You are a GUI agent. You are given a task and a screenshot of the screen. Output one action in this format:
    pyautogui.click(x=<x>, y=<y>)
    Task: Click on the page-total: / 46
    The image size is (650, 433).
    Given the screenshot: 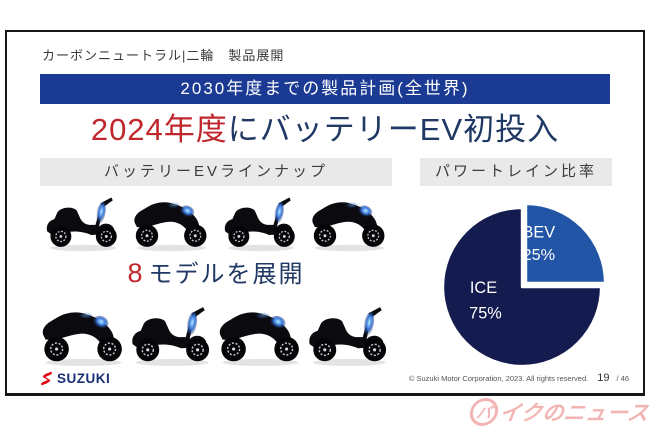 What is the action you would take?
    pyautogui.click(x=622, y=378)
    